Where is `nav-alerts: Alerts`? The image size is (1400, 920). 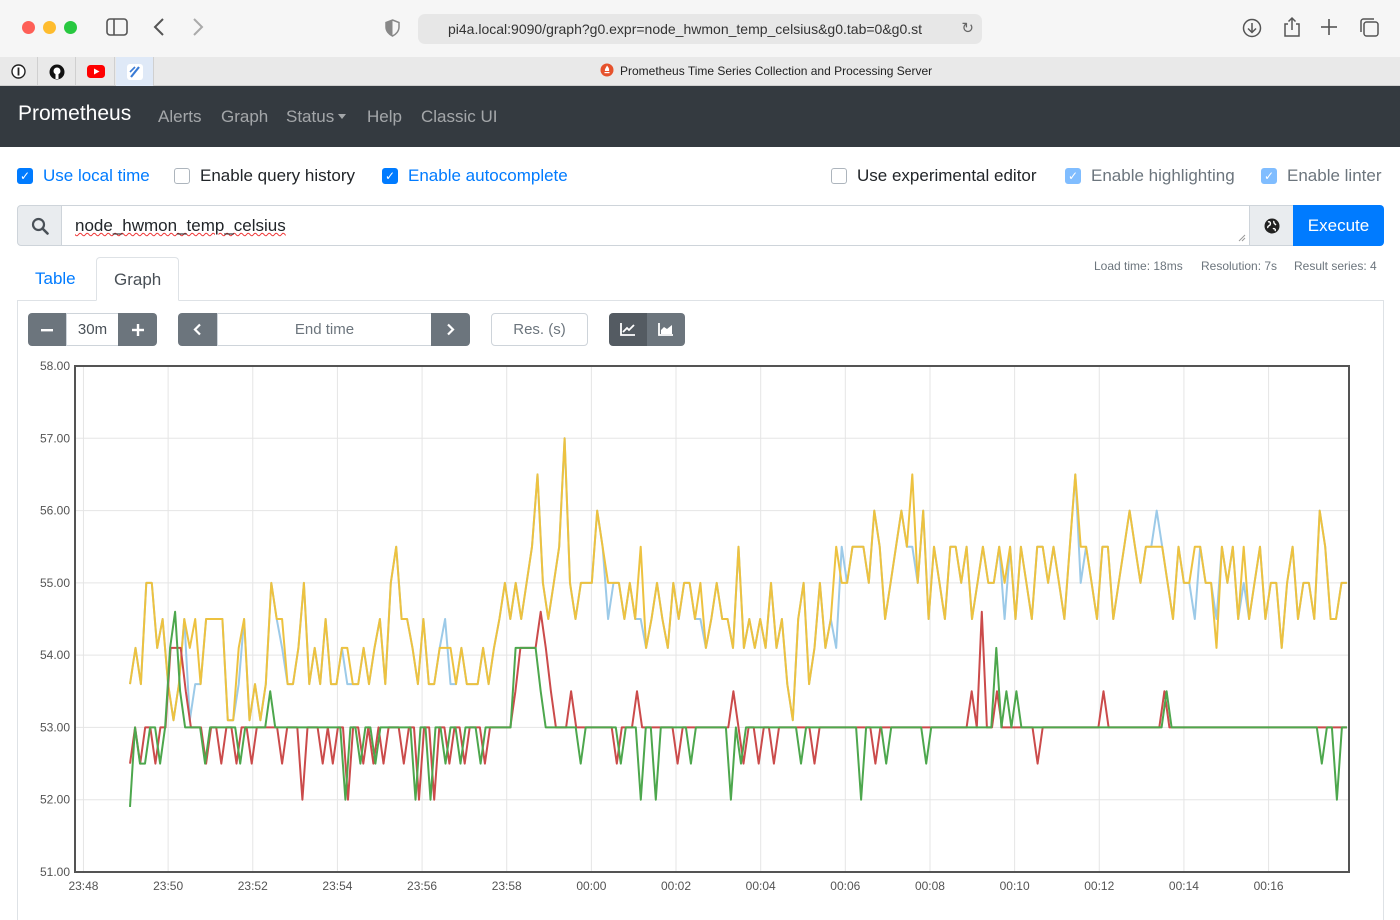
nav-alerts: Alerts is located at coordinates (180, 116).